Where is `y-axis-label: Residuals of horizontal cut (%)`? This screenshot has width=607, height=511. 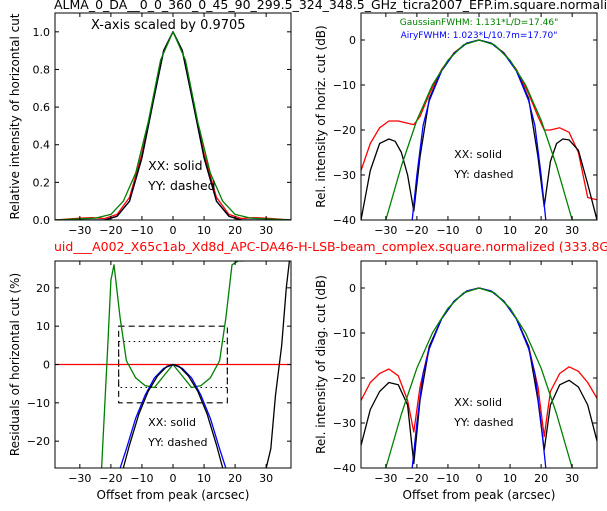
y-axis-label: Residuals of horizontal cut (%) is located at coordinates (15, 364).